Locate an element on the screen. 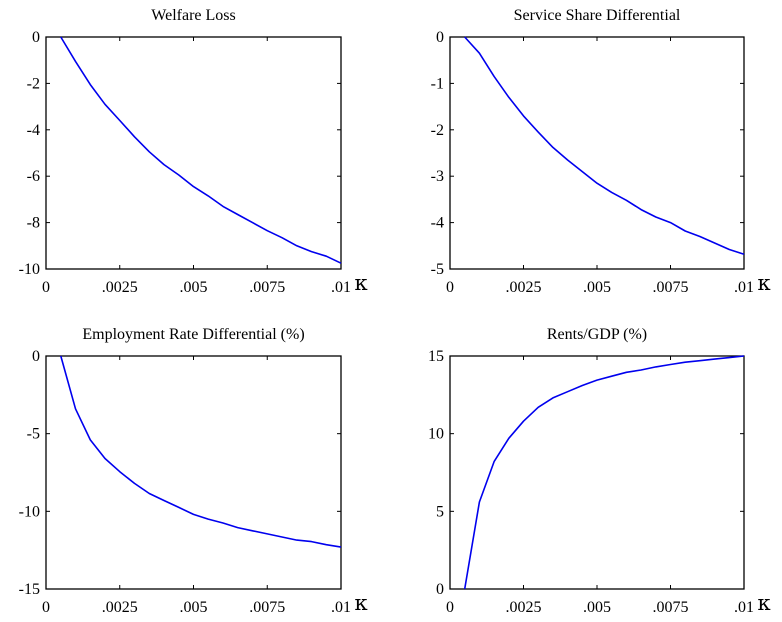 Image resolution: width=782 pixels, height=622 pixels. y-tick-label: -1 is located at coordinates (437, 83).